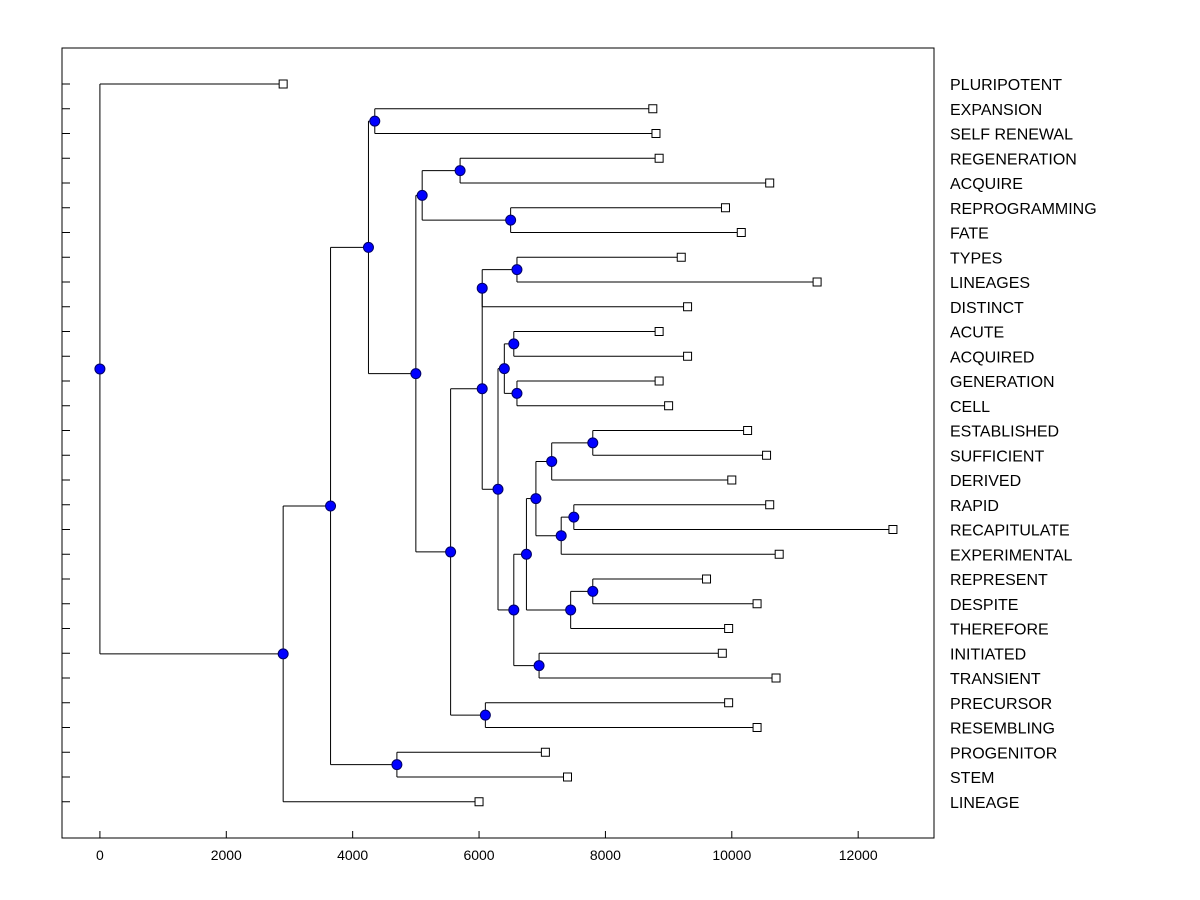 The width and height of the screenshot is (1200, 900). What do you see at coordinates (984, 605) in the screenshot?
I see `leaf-label: DESPITE` at bounding box center [984, 605].